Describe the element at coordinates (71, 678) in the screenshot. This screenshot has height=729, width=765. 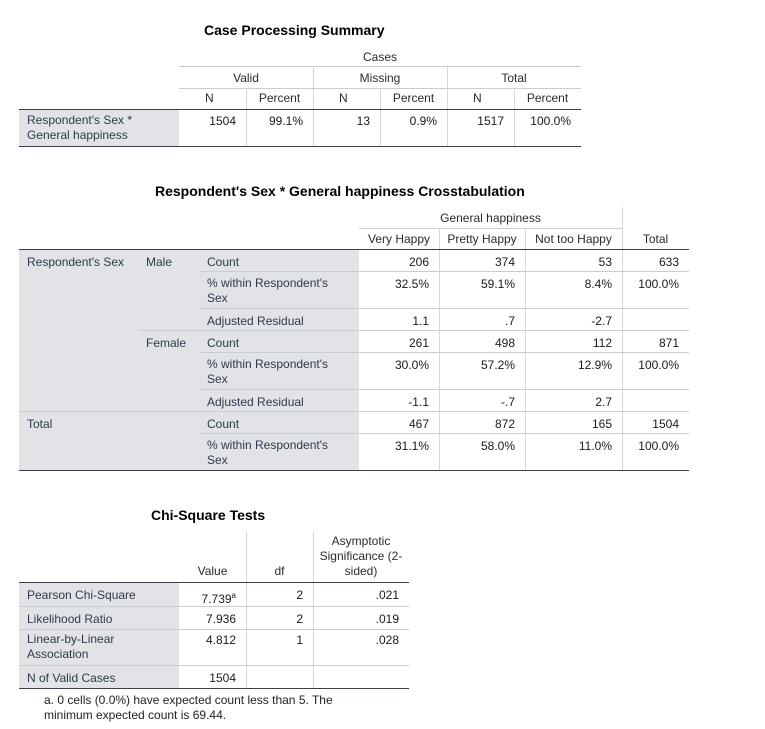
I see `row-label: N of Valid Cases` at that location.